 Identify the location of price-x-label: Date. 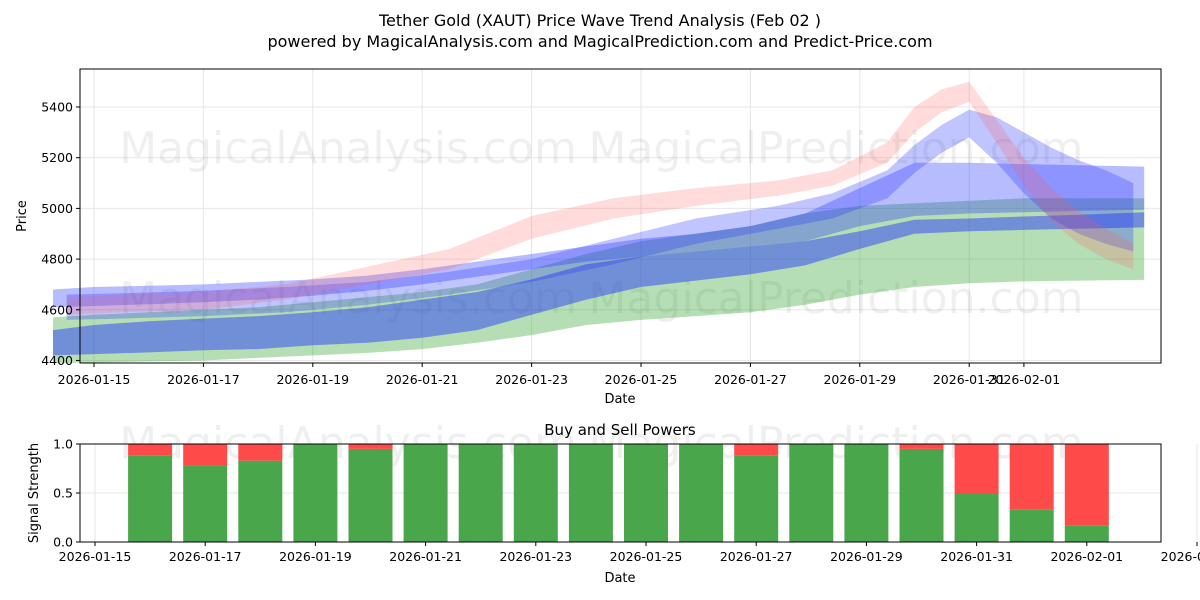
(619, 399).